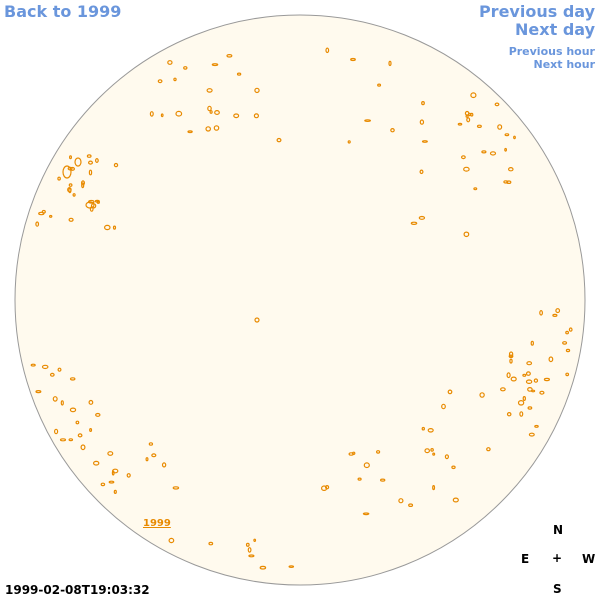 Image resolution: width=600 pixels, height=600 pixels. Describe the element at coordinates (536, 11) in the screenshot. I see `previous-day-link: Previous day` at that location.